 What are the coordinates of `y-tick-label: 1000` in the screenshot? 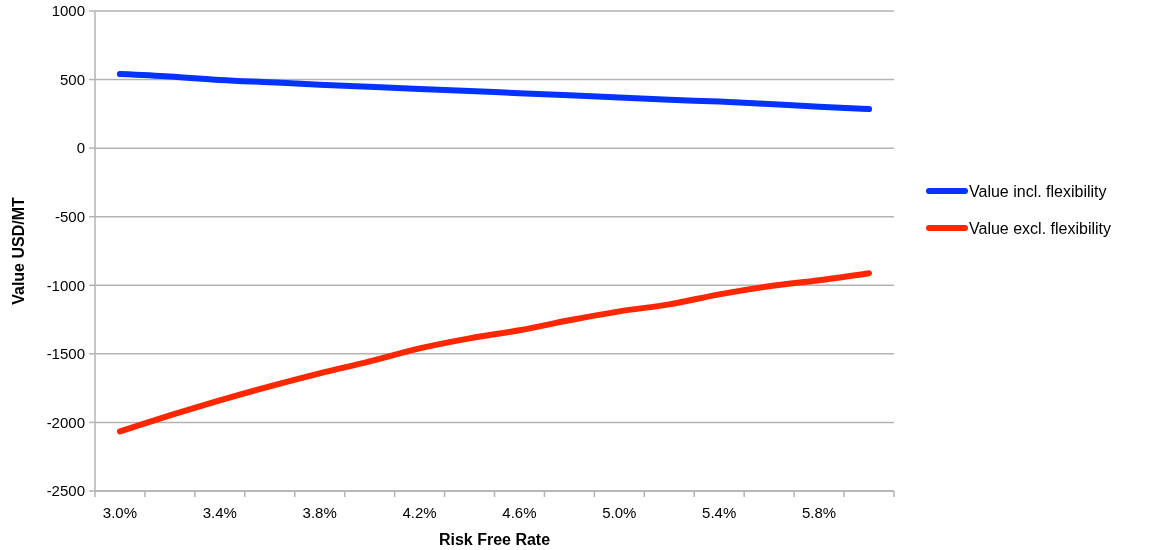 It's located at (68, 11).